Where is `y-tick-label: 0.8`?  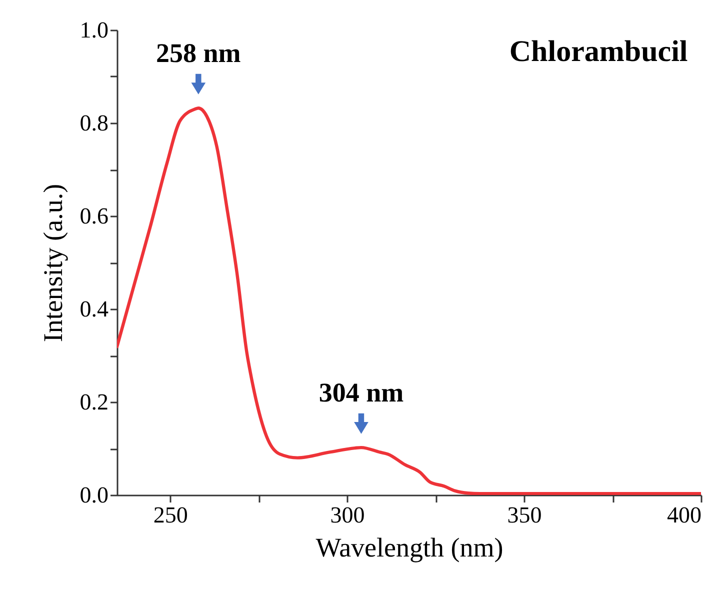 y-tick-label: 0.8 is located at coordinates (94, 123).